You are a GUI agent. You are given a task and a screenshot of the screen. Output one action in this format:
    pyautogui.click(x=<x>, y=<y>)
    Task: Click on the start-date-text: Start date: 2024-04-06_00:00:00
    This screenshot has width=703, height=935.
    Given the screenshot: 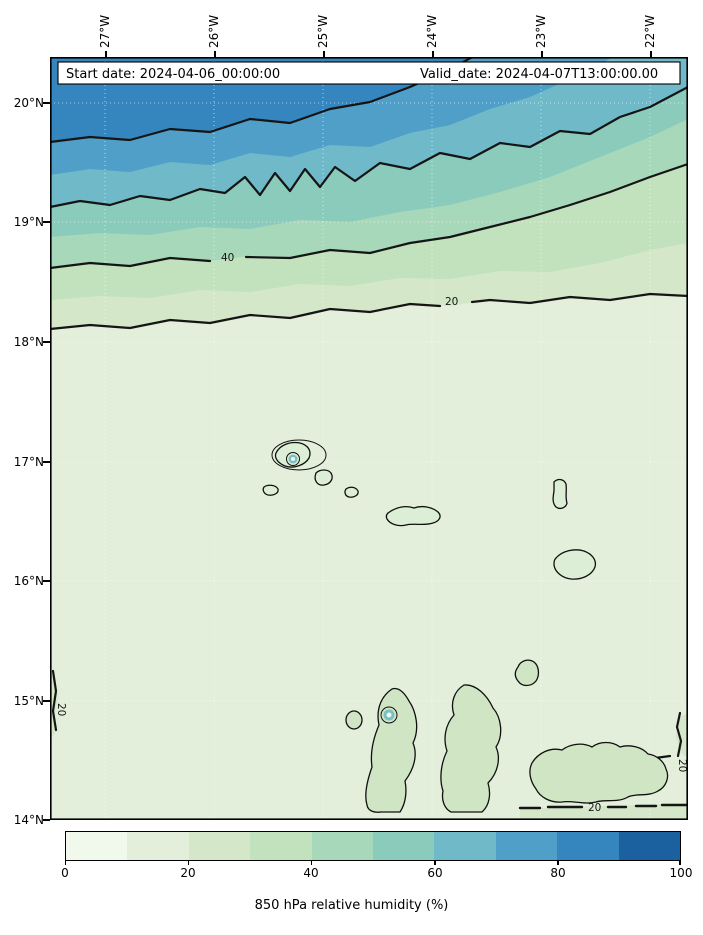 What is the action you would take?
    pyautogui.click(x=173, y=74)
    